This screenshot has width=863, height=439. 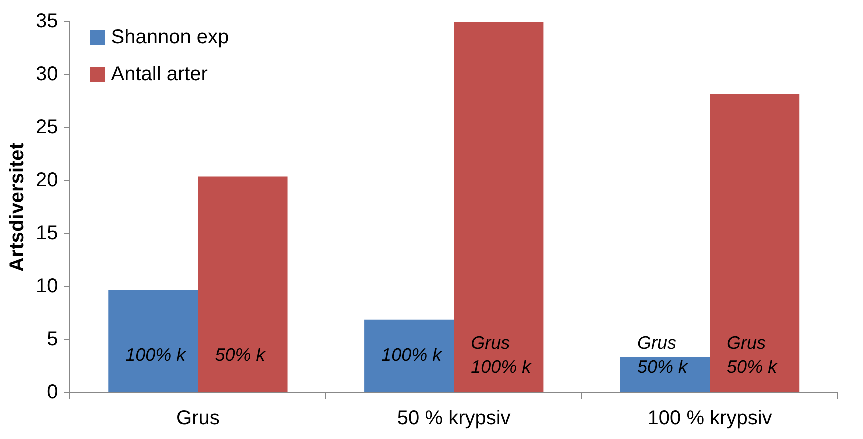 What do you see at coordinates (47, 127) in the screenshot?
I see `y-tick-label: 25` at bounding box center [47, 127].